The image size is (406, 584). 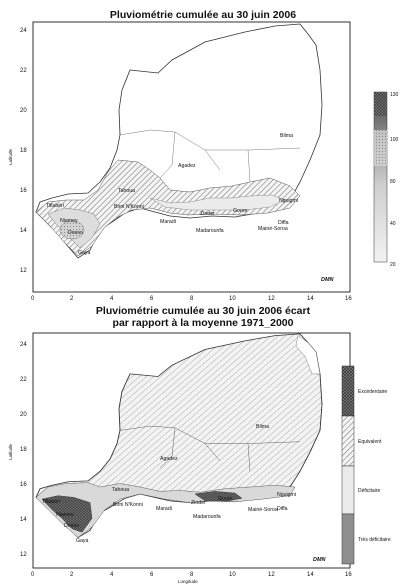 I want to click on map1-rain-zone-south, so click(x=72, y=230).